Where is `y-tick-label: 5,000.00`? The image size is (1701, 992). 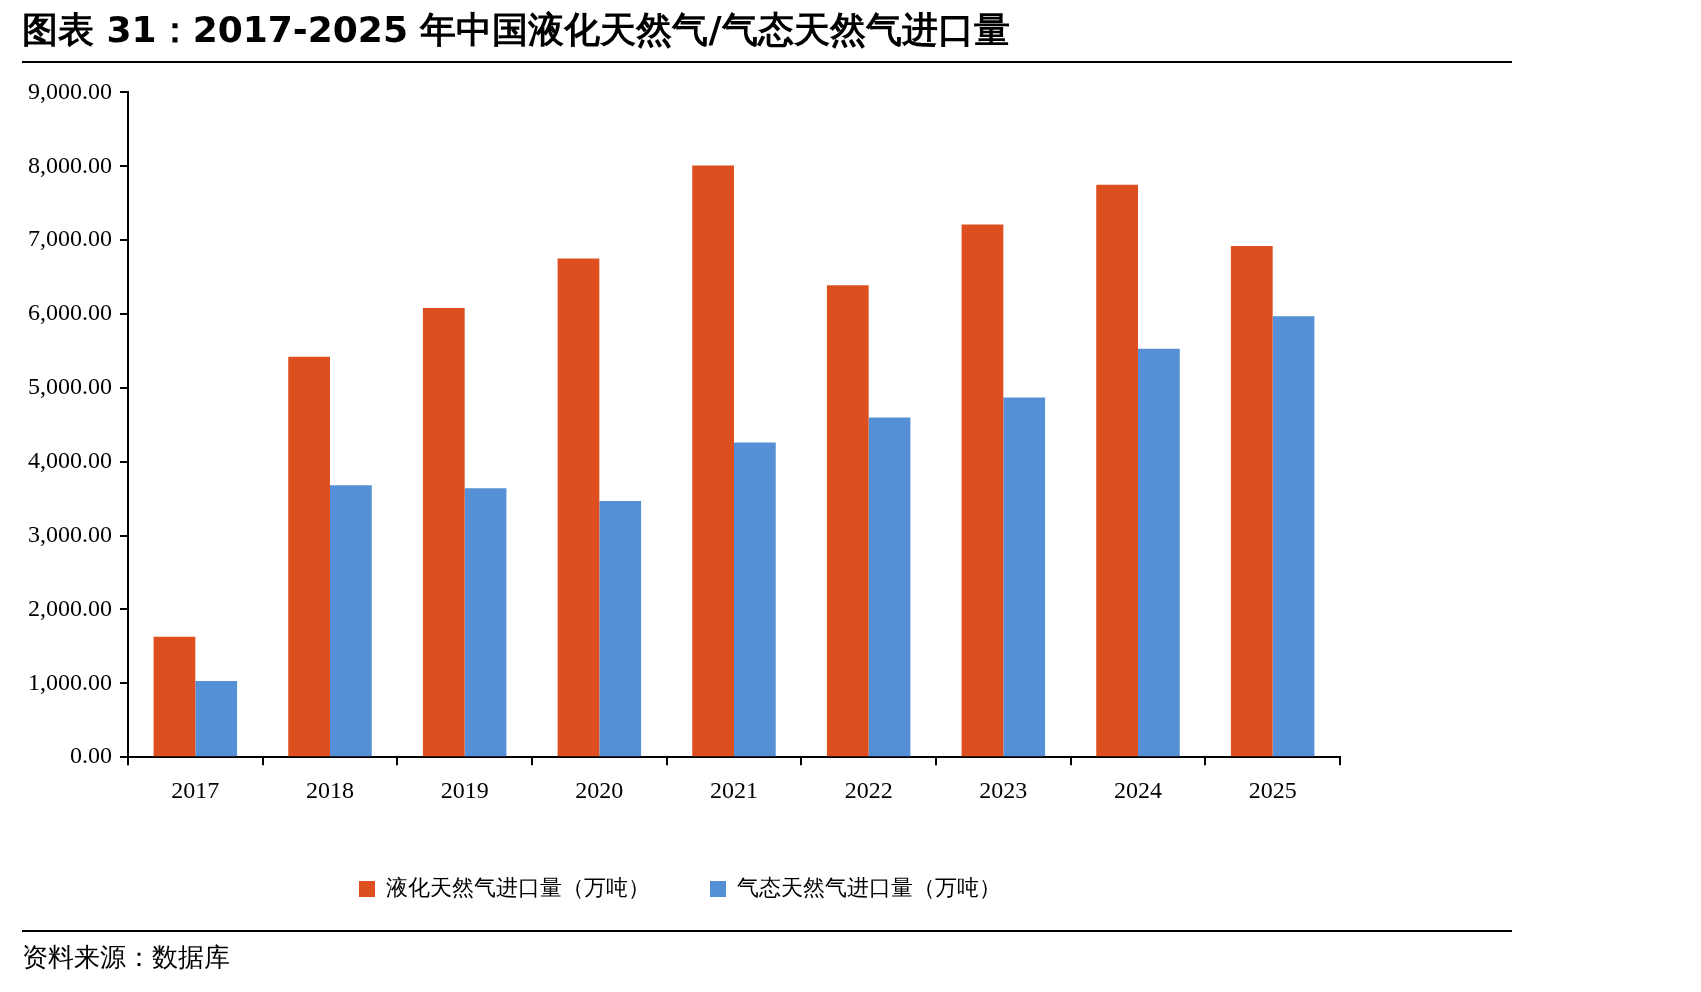
y-tick-label: 5,000.00 is located at coordinates (70, 386).